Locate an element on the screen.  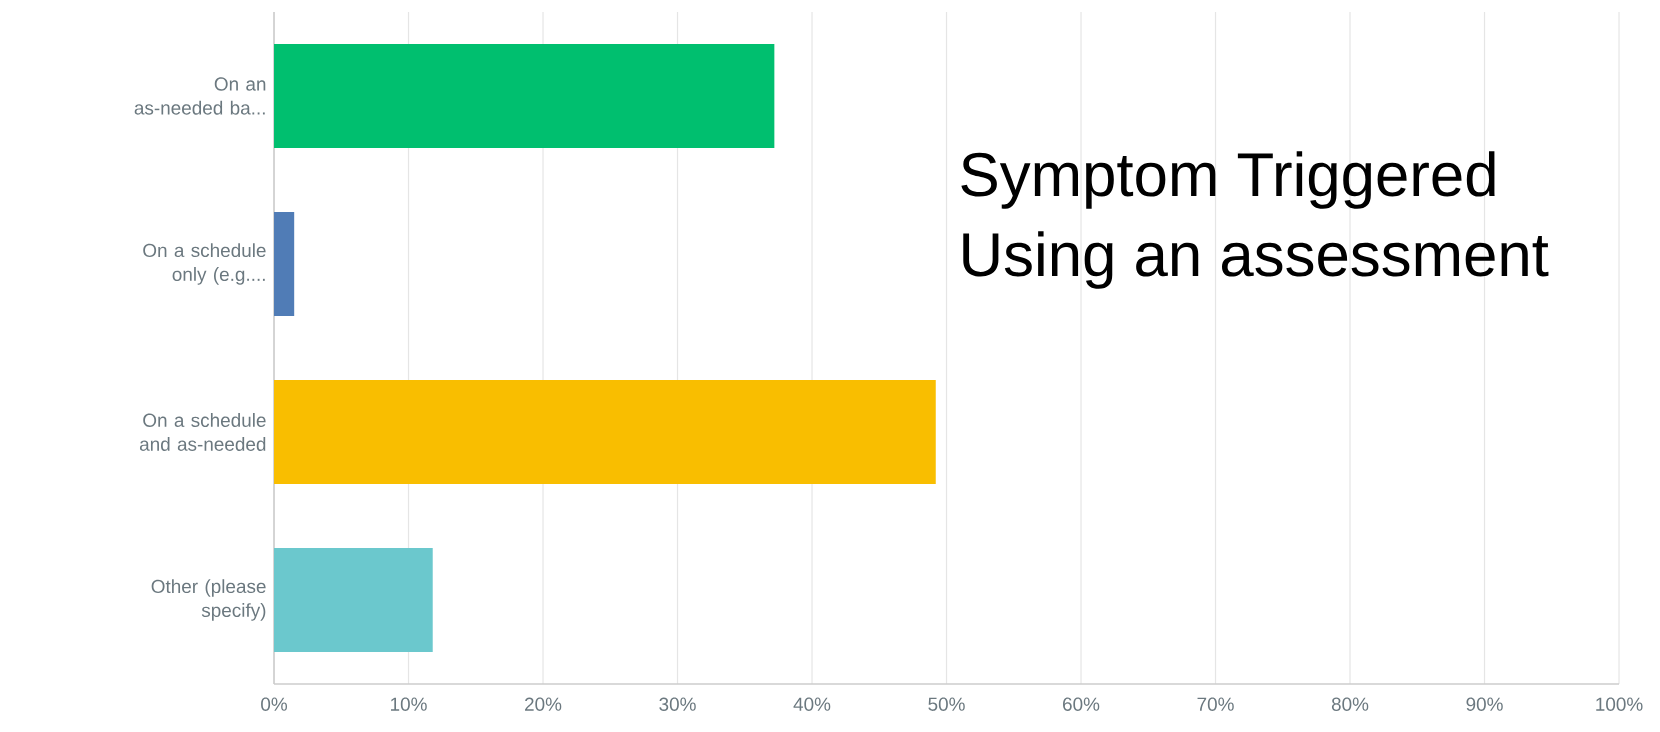
x-tick-label: 60% is located at coordinates (1081, 704).